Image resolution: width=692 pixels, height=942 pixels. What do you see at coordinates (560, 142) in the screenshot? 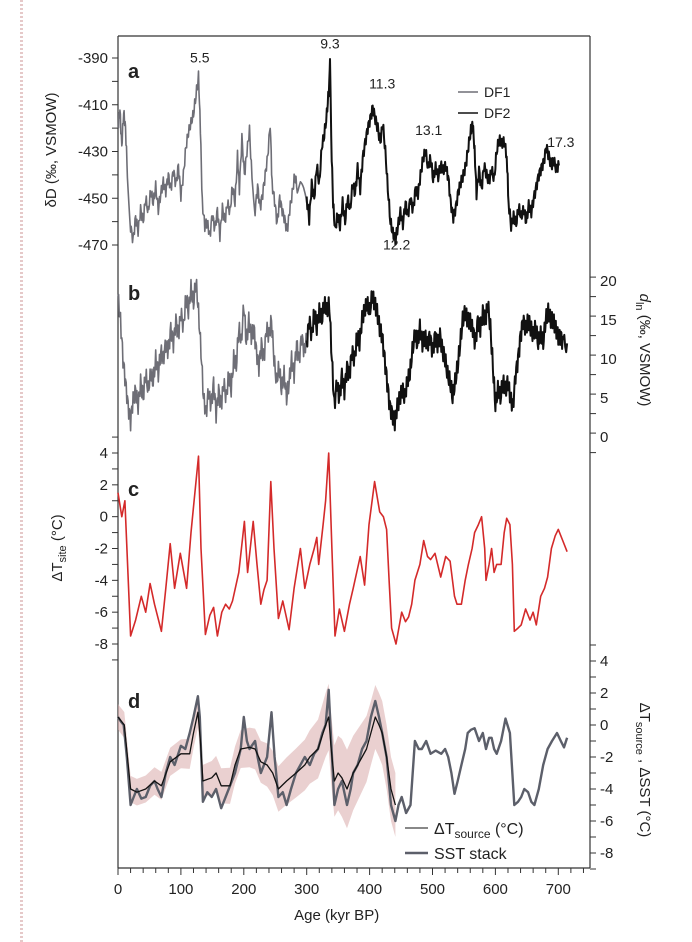
I see `peak-annotation: 17.3` at bounding box center [560, 142].